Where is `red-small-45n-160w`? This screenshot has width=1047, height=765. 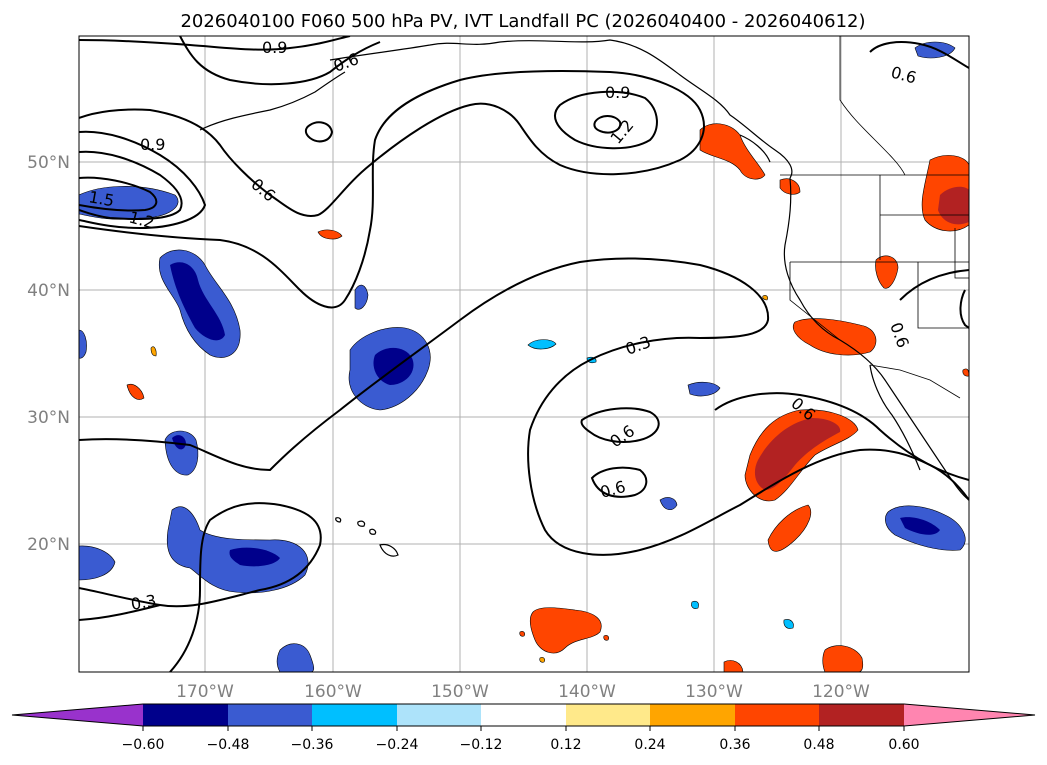
red-small-45n-160w is located at coordinates (330, 234).